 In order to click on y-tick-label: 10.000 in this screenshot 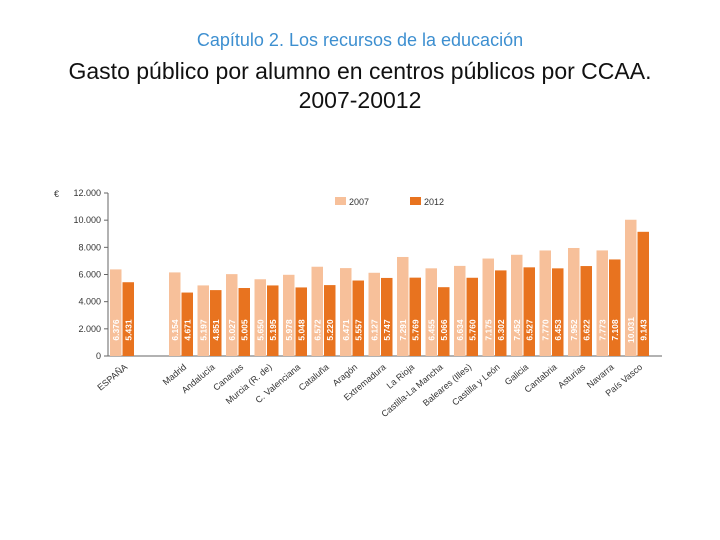, I will do `click(87, 220)`.